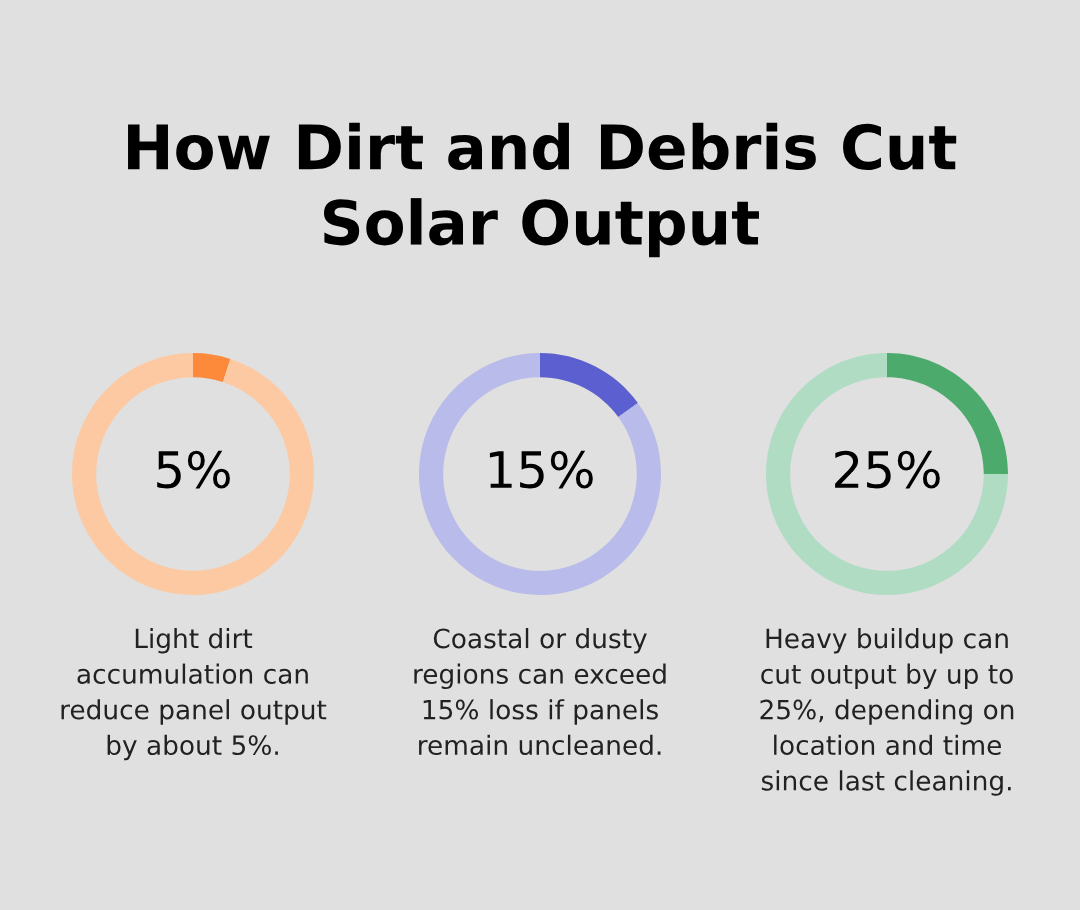 The image size is (1080, 910). Describe the element at coordinates (542, 190) in the screenshot. I see `text: How Dirt and Debris Cut Solar Output` at that location.